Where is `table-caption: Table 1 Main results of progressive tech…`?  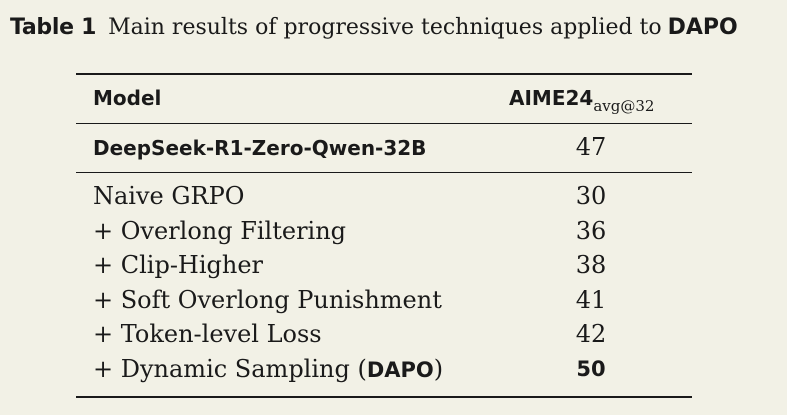 table-caption: Table 1 Main results of progressive tech… is located at coordinates (374, 27).